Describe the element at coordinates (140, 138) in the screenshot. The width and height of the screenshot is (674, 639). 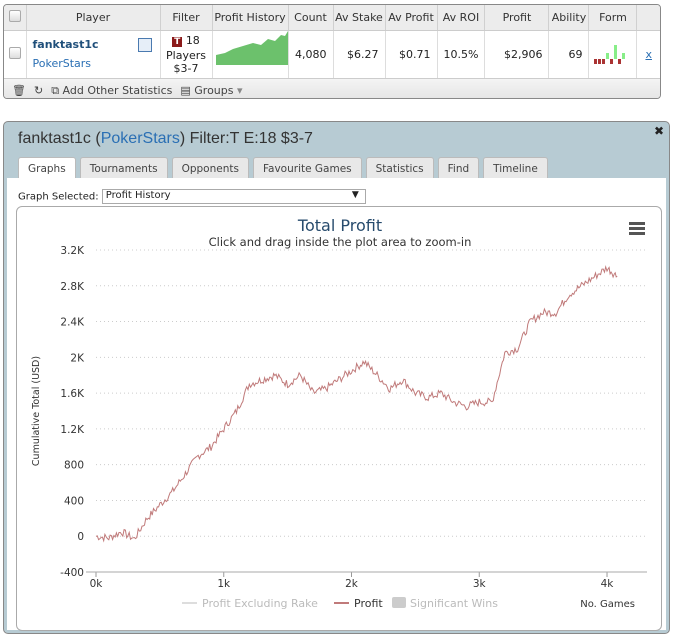
I see `panel-site-link: PokerStars` at that location.